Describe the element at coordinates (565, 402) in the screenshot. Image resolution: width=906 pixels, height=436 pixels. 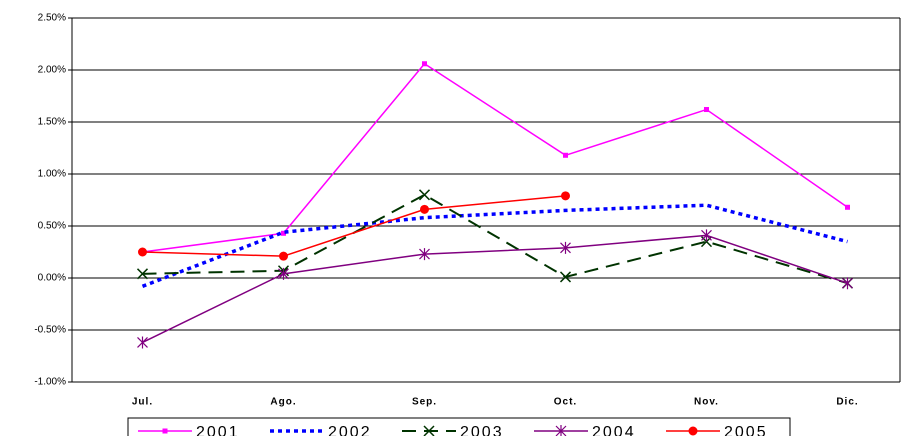
I see `x-tick-label: Oct.` at that location.